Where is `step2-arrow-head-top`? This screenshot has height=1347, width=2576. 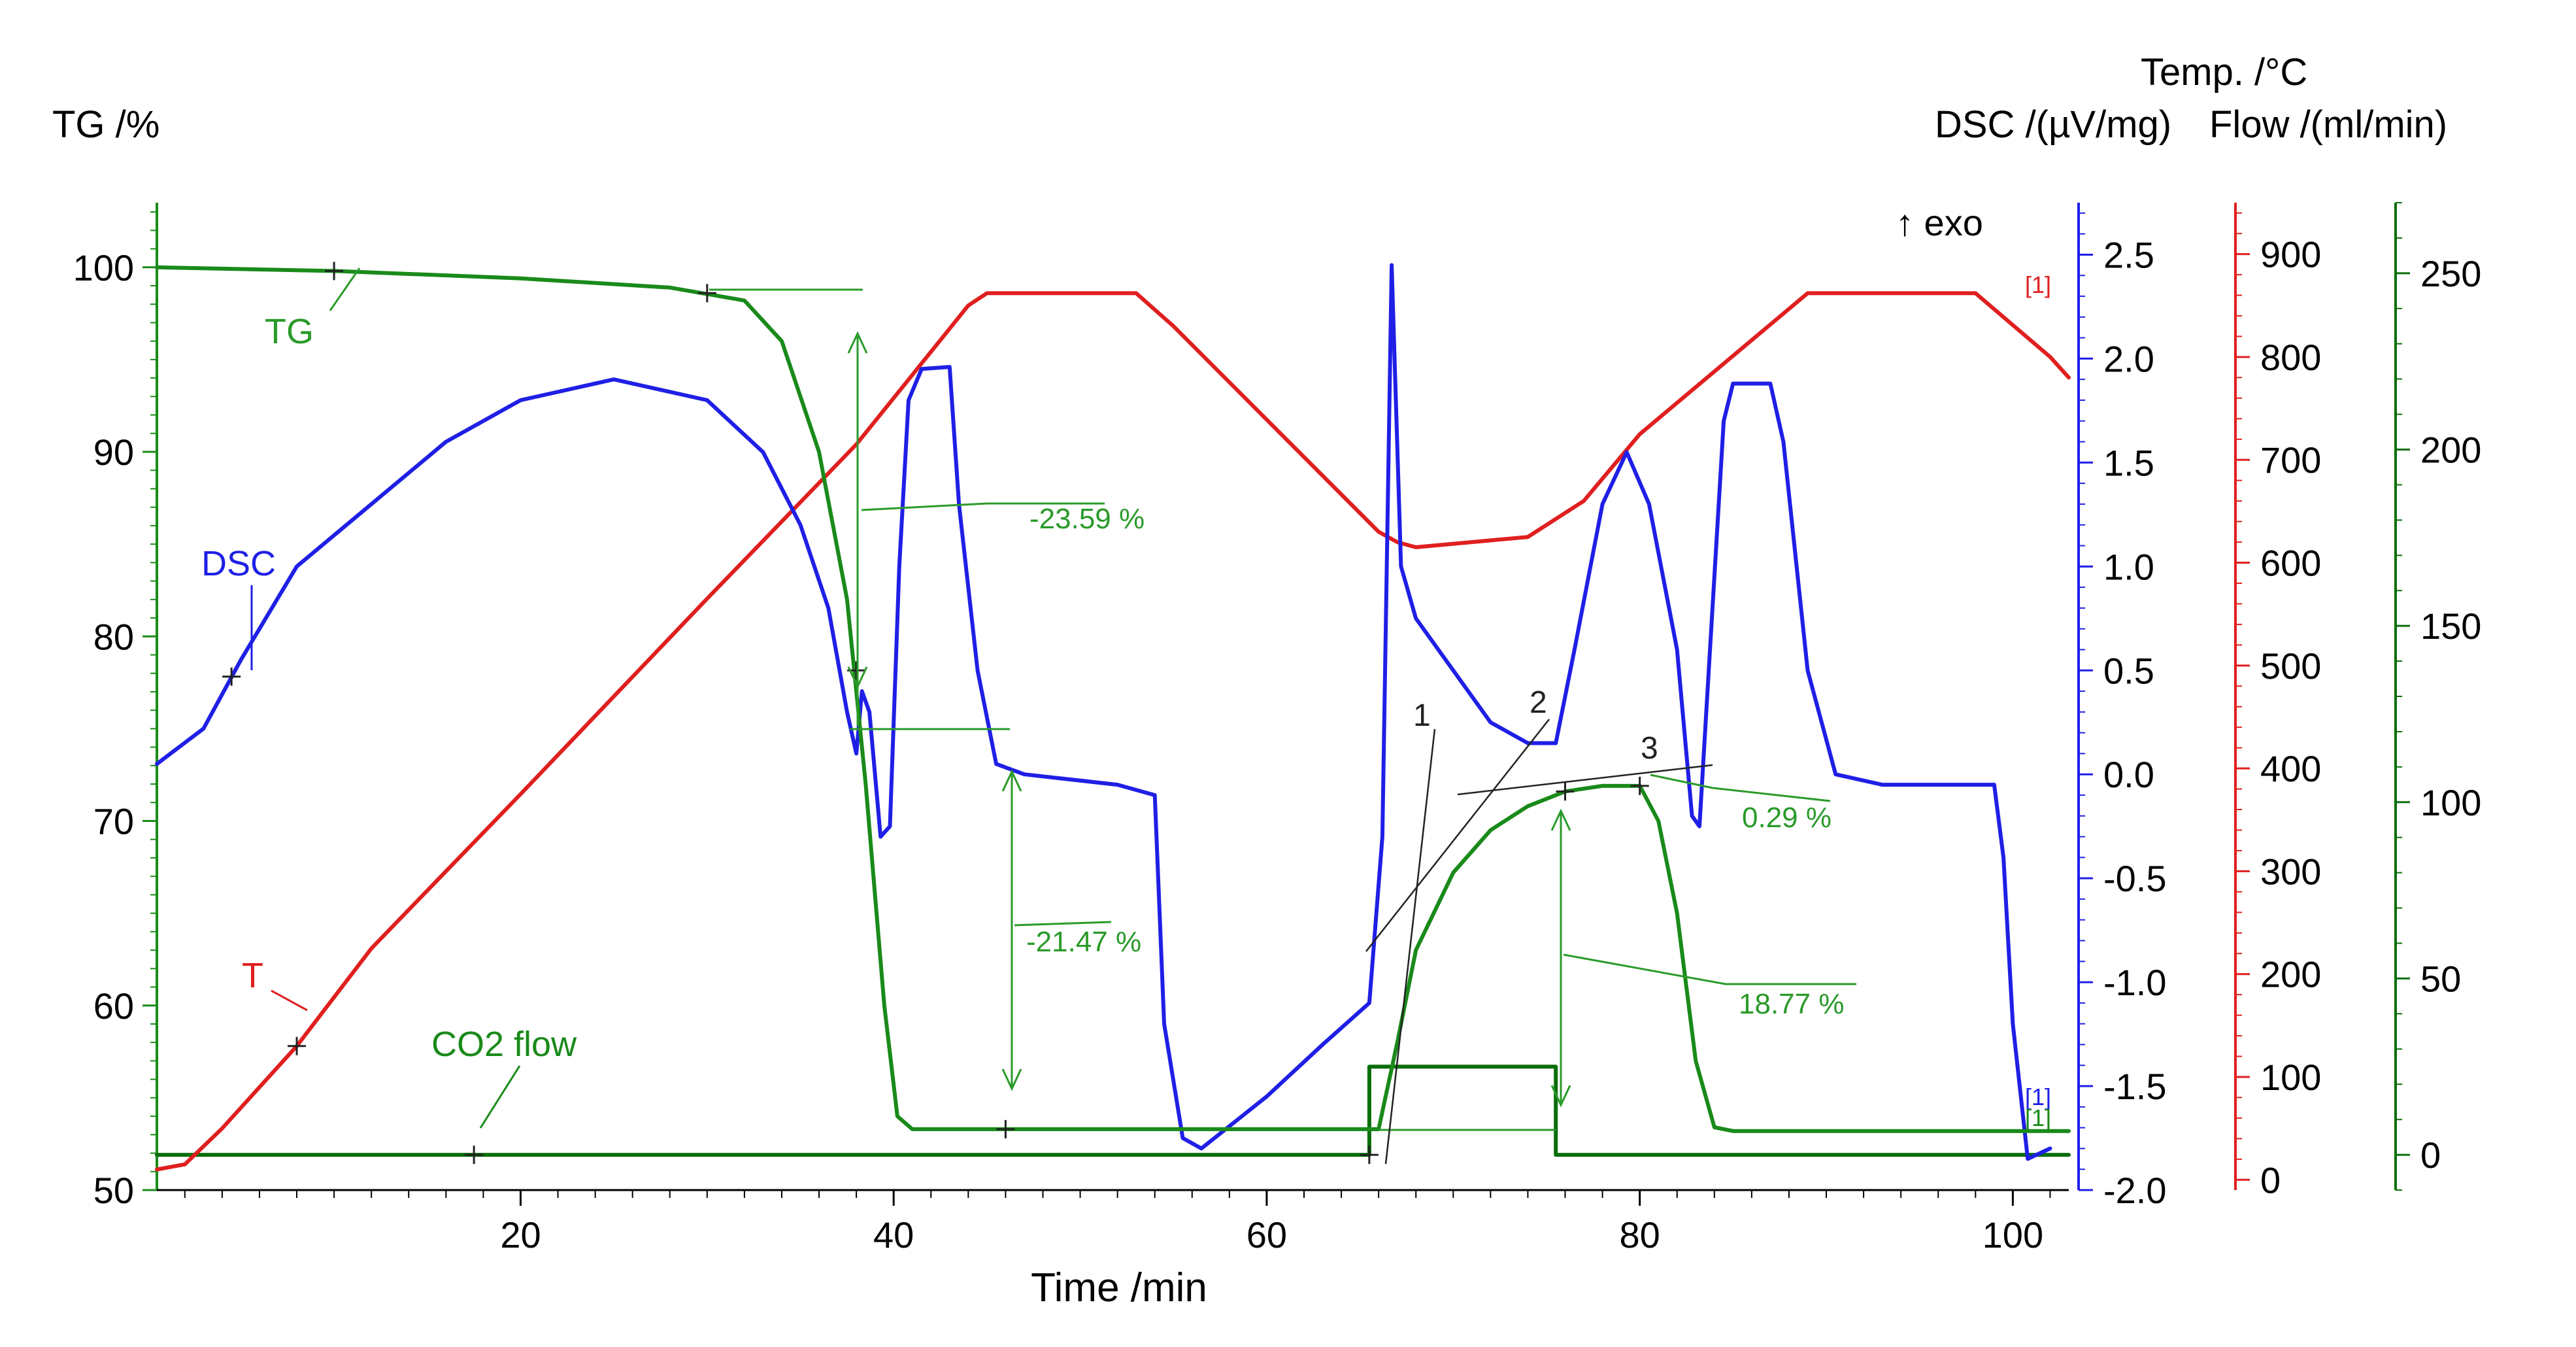 step2-arrow-head-top is located at coordinates (1012, 780).